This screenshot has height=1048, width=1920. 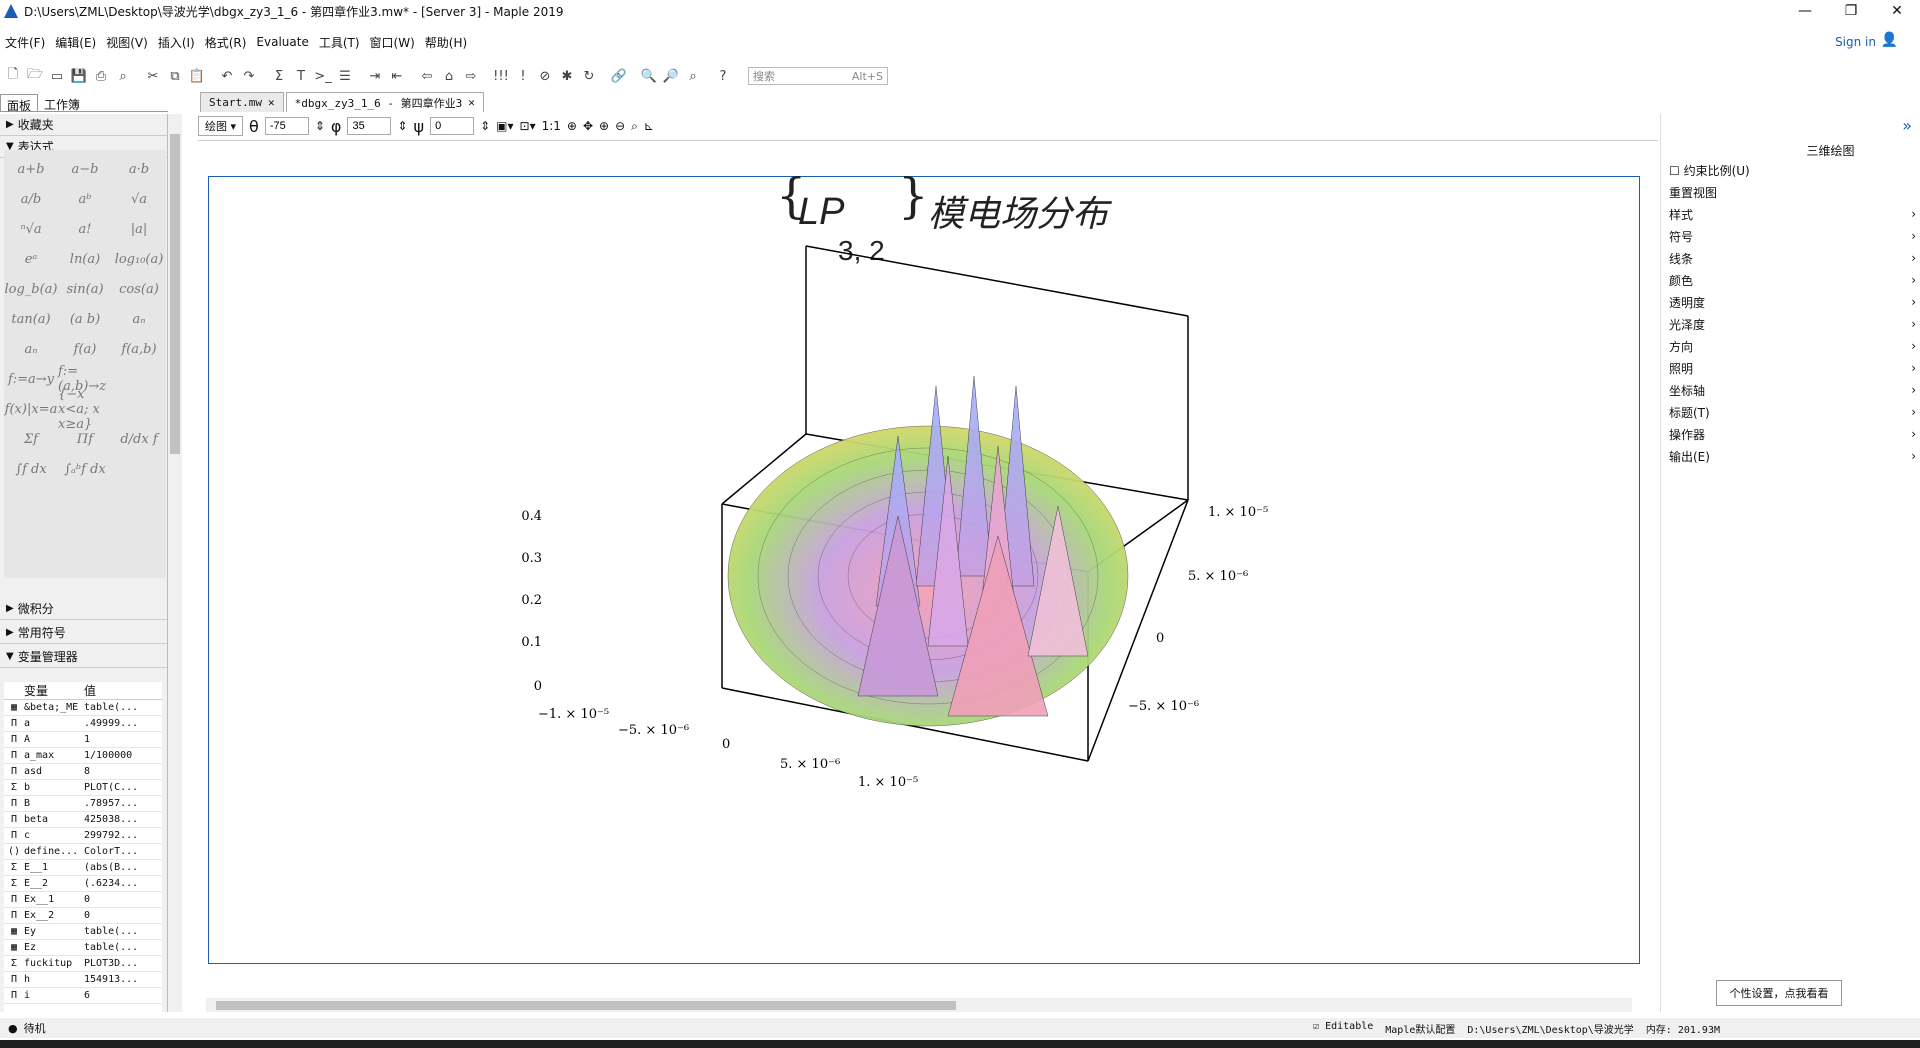 I want to click on variable-row: П Ex__1 0, so click(x=83, y=900).